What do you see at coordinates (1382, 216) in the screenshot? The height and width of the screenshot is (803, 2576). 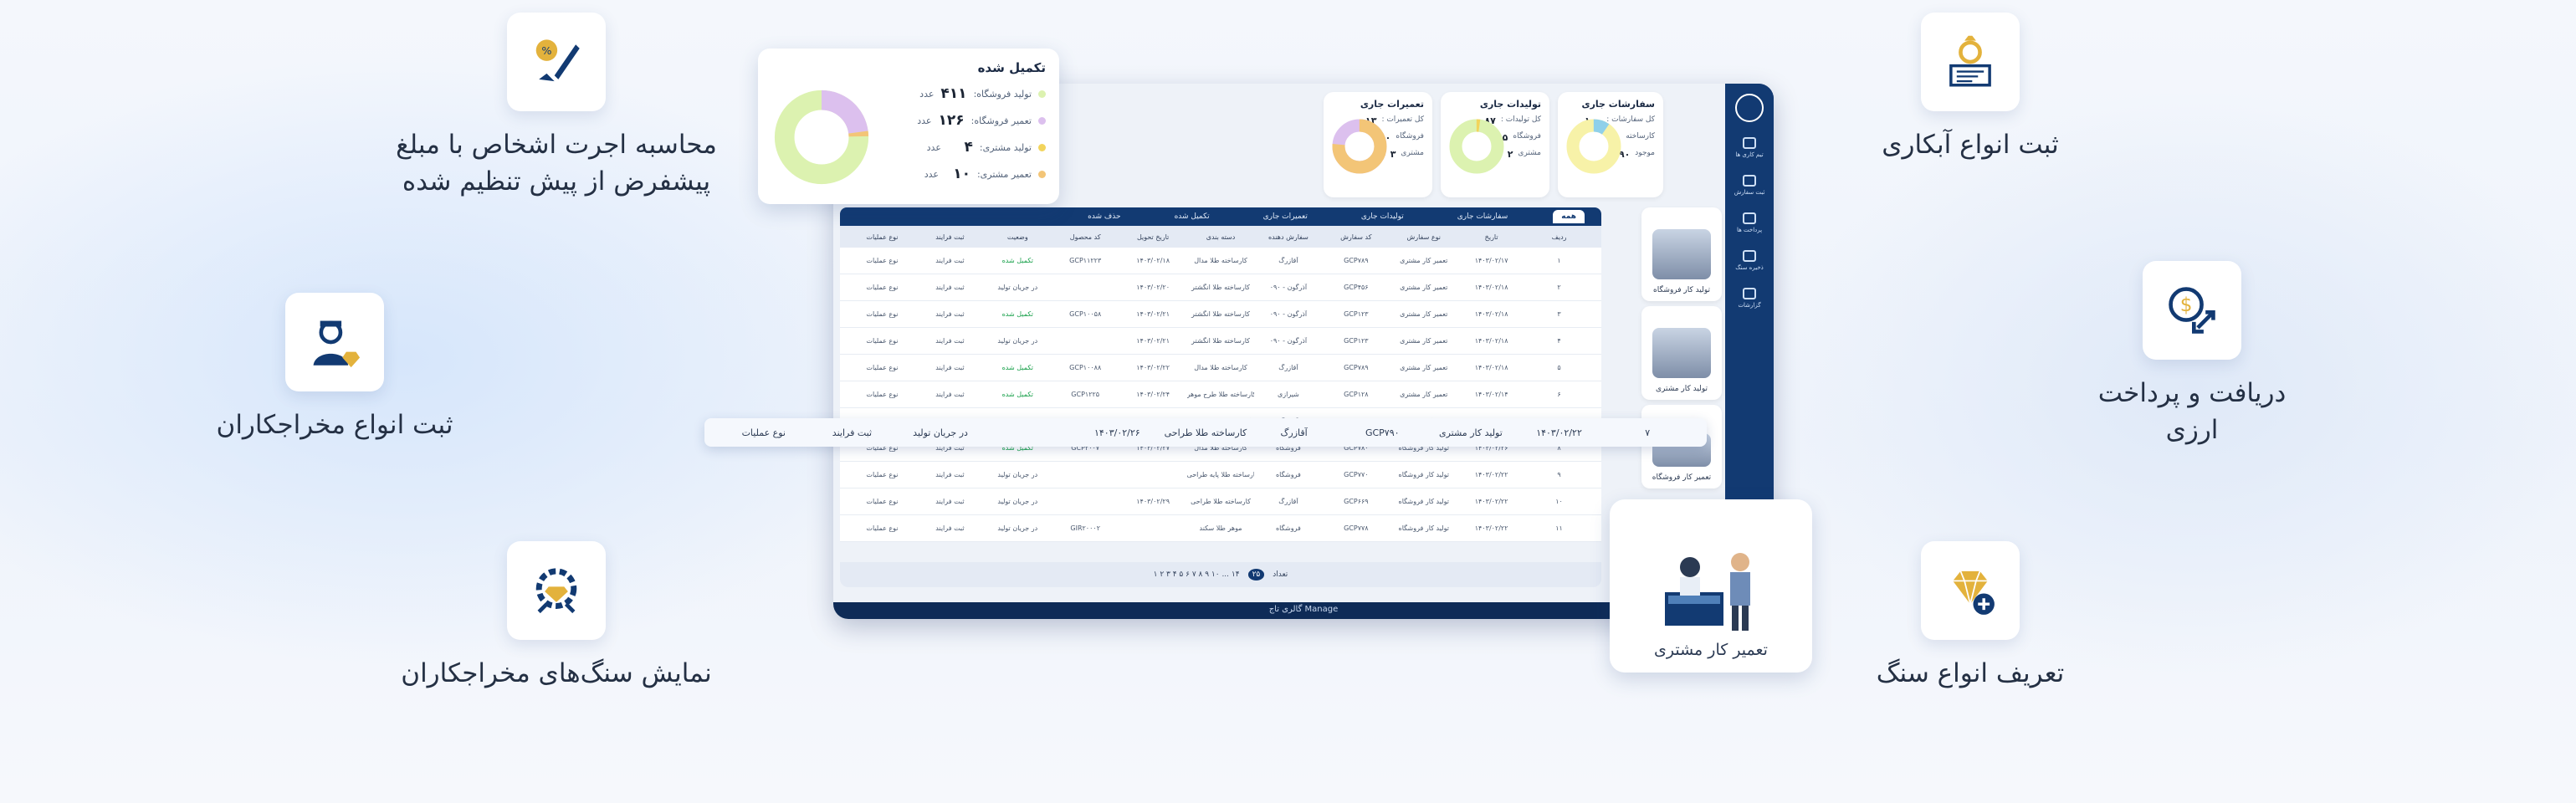 I see `tab-current-production: تولیدات جاری` at bounding box center [1382, 216].